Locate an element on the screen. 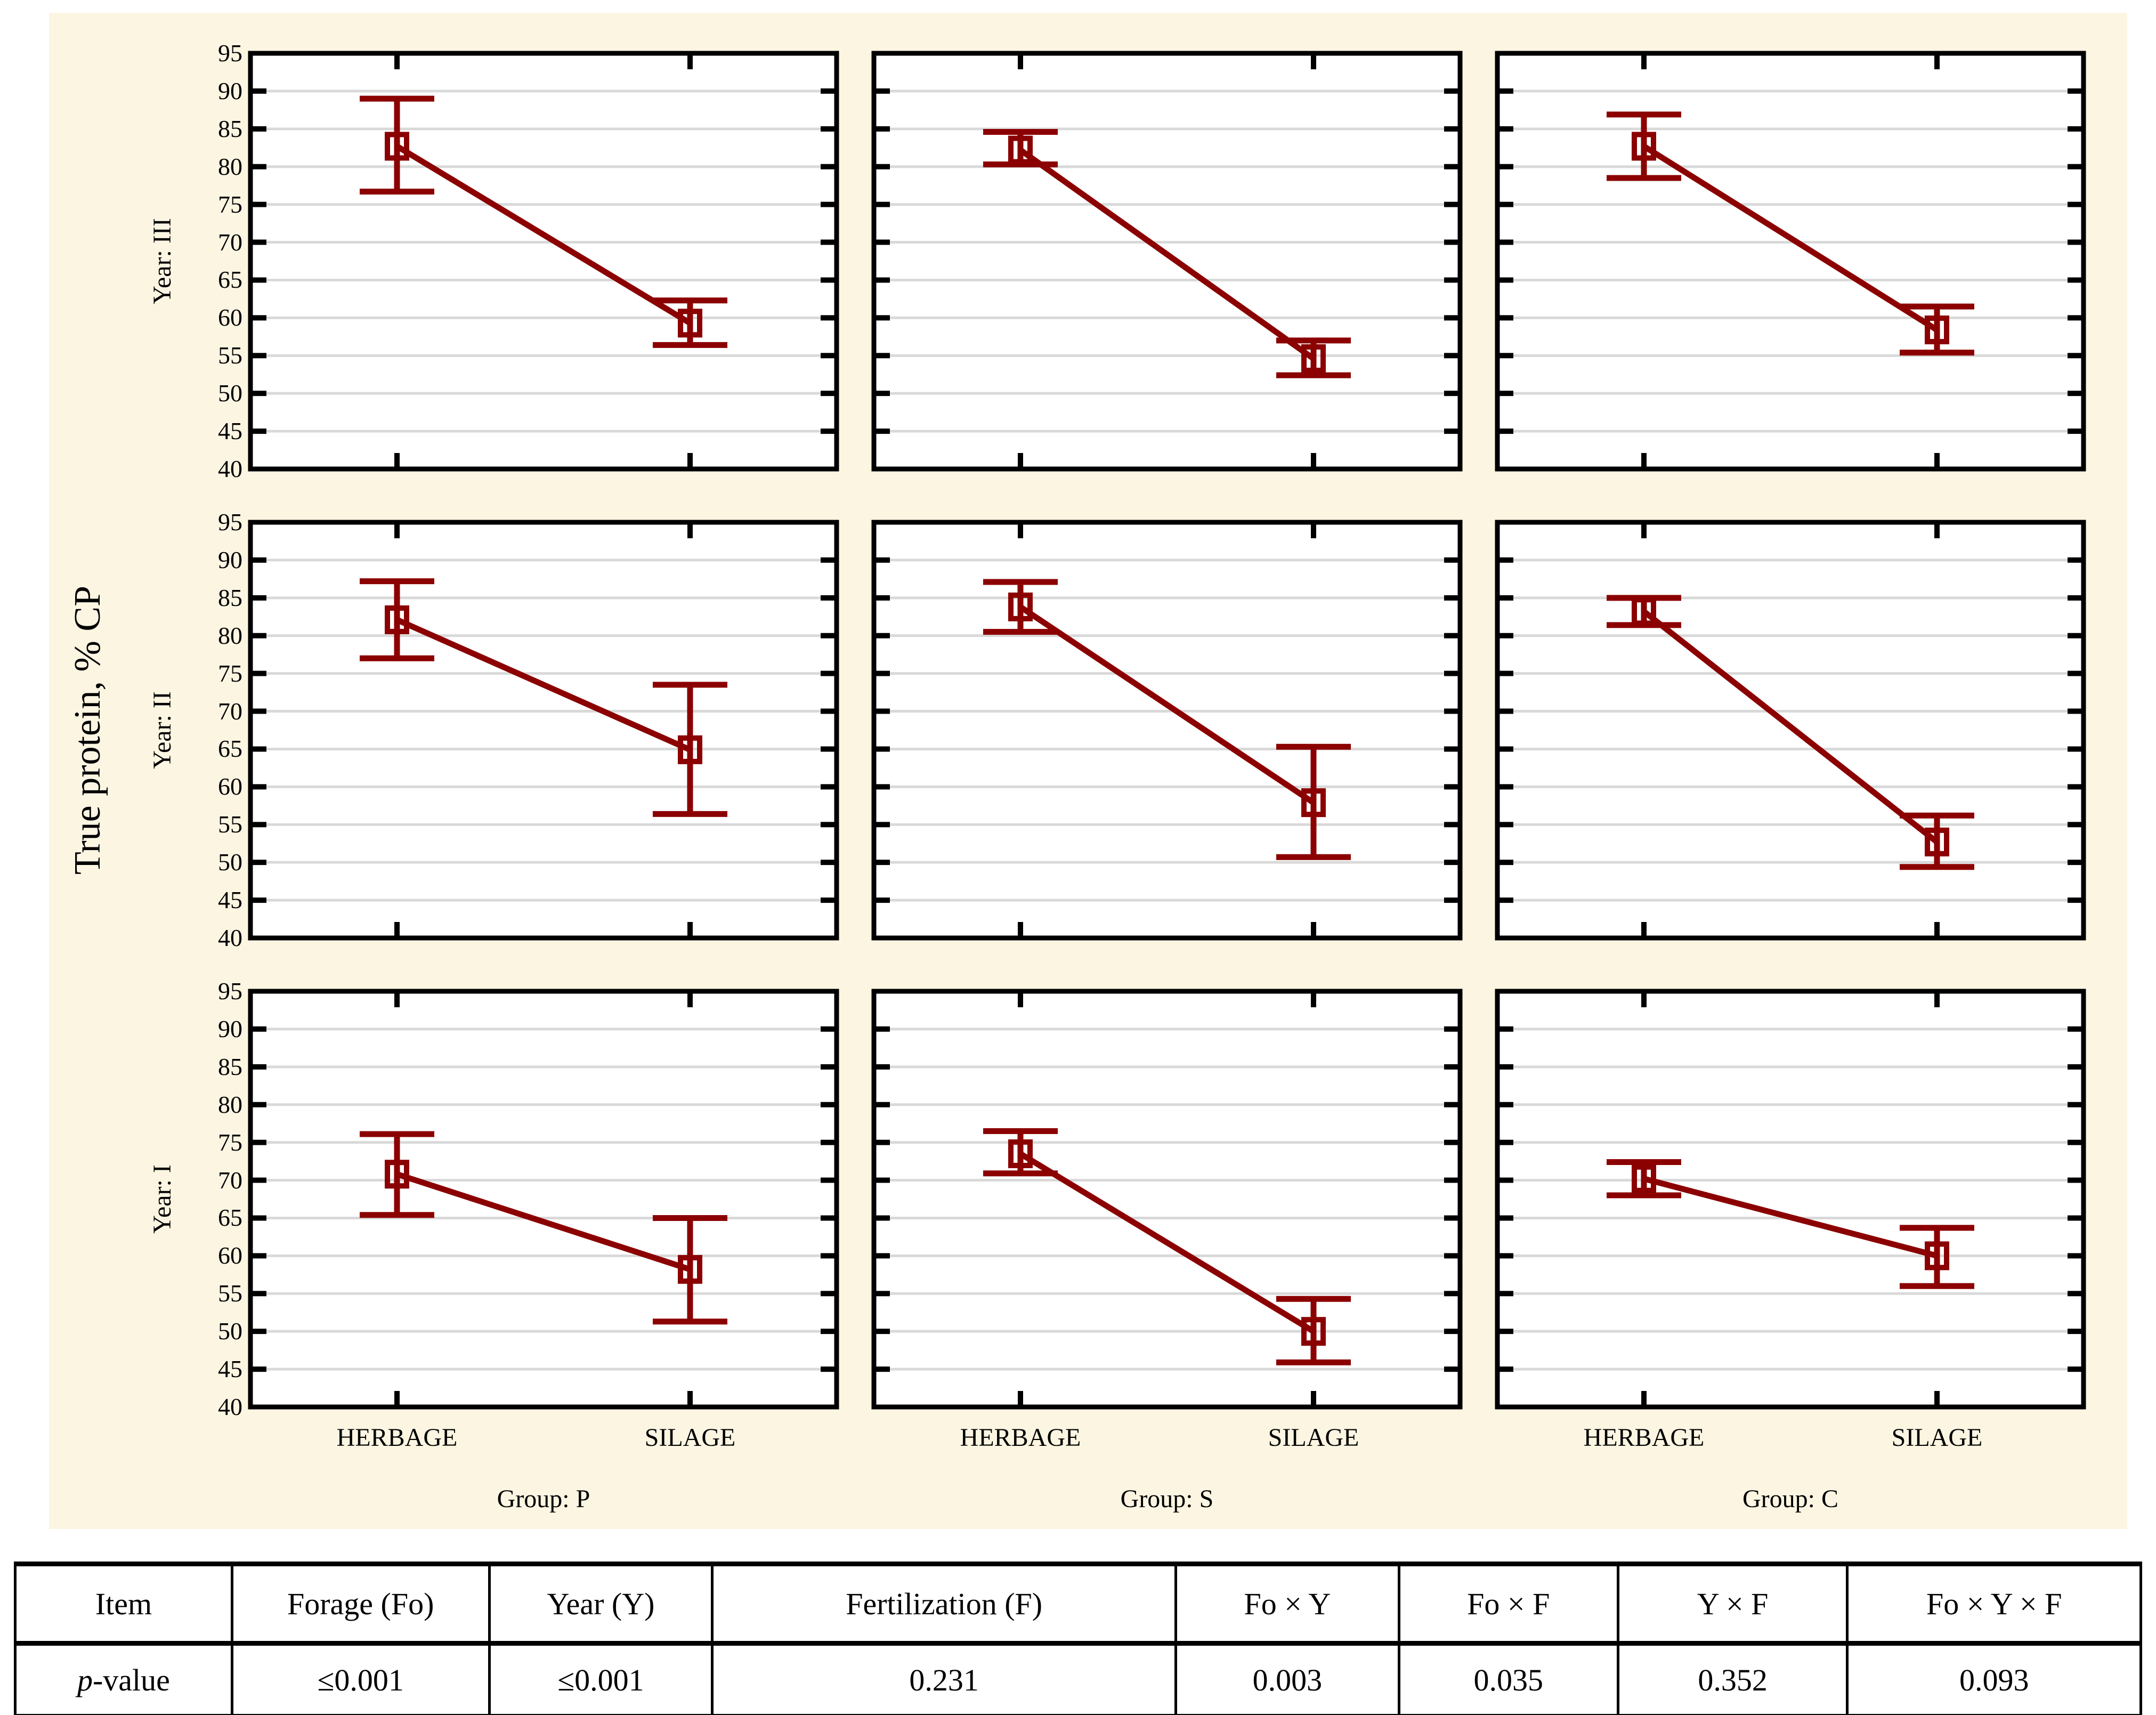  table-cell-fertilization-p: 0.231 is located at coordinates (944, 1678).